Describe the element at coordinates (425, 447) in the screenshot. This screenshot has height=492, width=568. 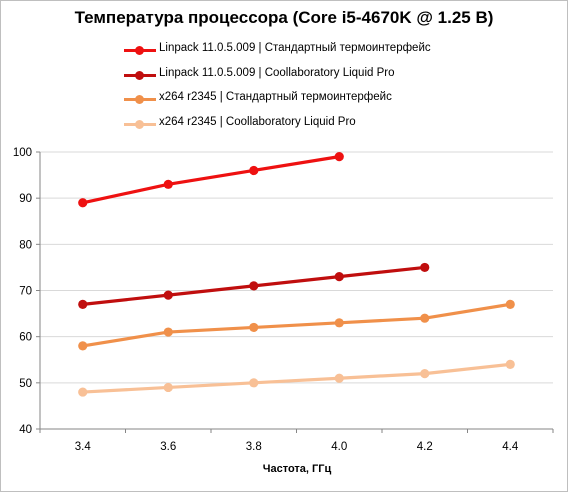
I see `x-tick-label: 4.2` at that location.